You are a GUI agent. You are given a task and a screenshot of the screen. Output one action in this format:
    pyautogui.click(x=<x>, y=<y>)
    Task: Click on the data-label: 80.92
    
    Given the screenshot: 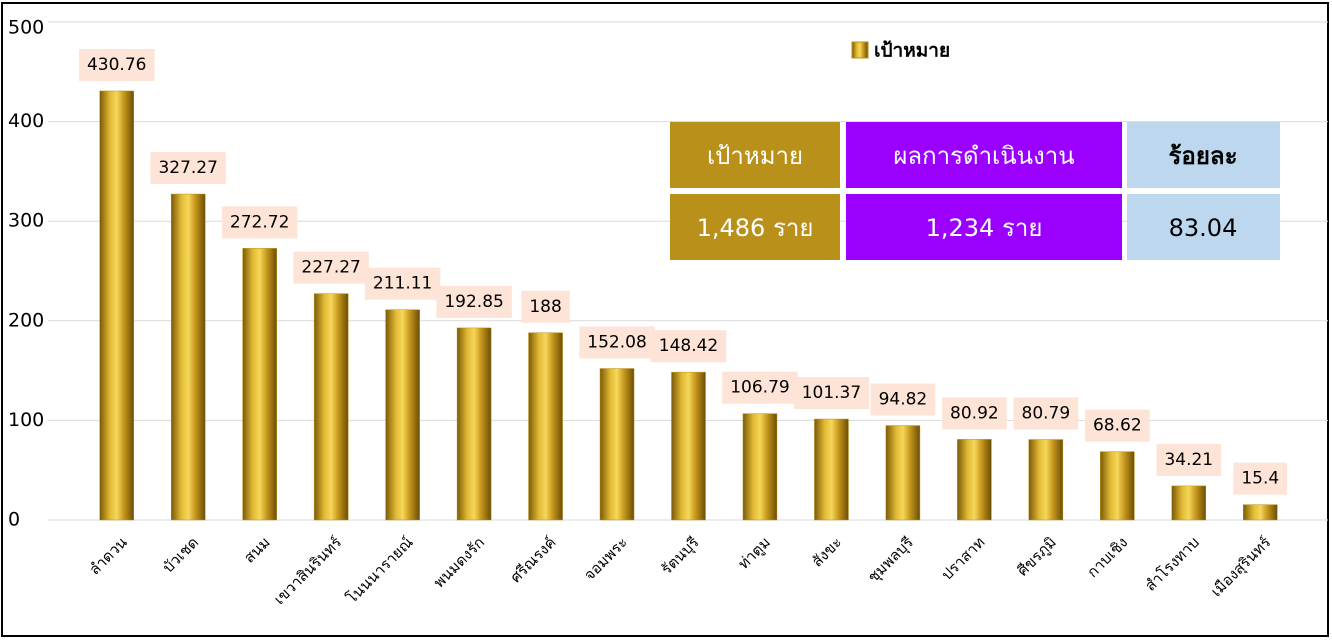 What is the action you would take?
    pyautogui.click(x=974, y=413)
    